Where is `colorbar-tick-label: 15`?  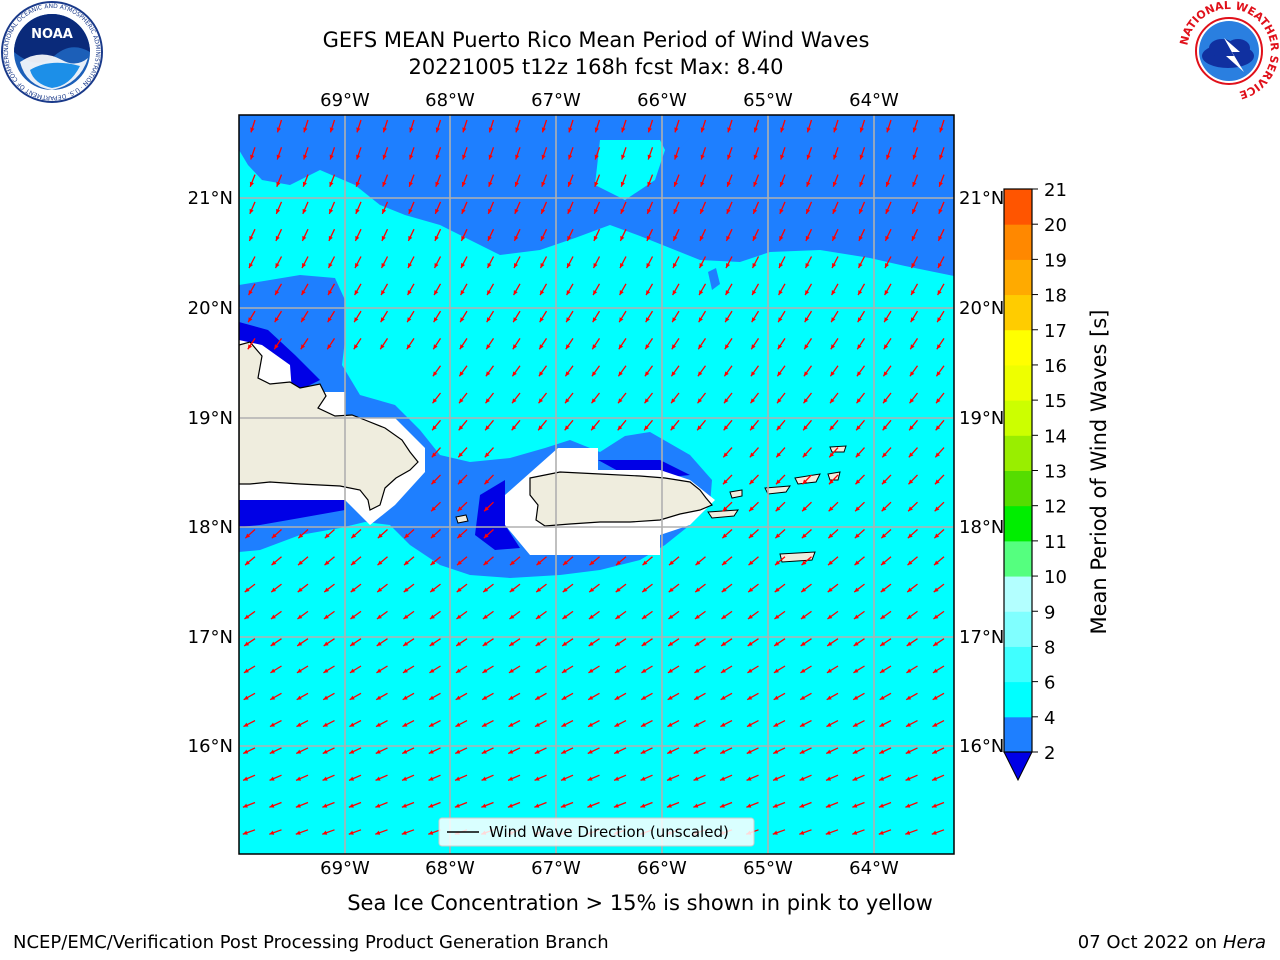 colorbar-tick-label: 15 is located at coordinates (1055, 401).